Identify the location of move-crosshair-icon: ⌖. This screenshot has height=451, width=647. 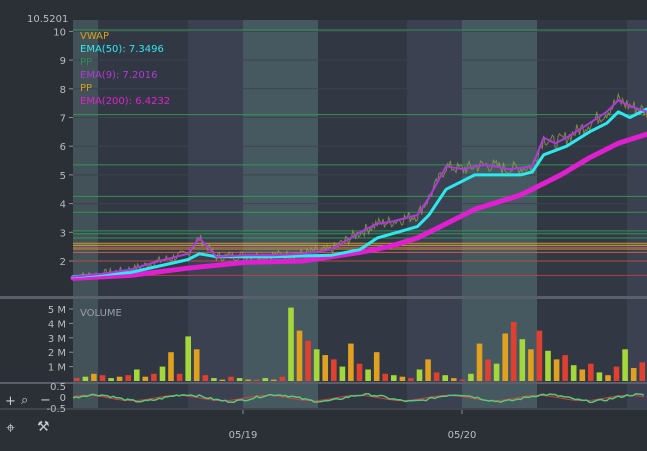
(11, 427).